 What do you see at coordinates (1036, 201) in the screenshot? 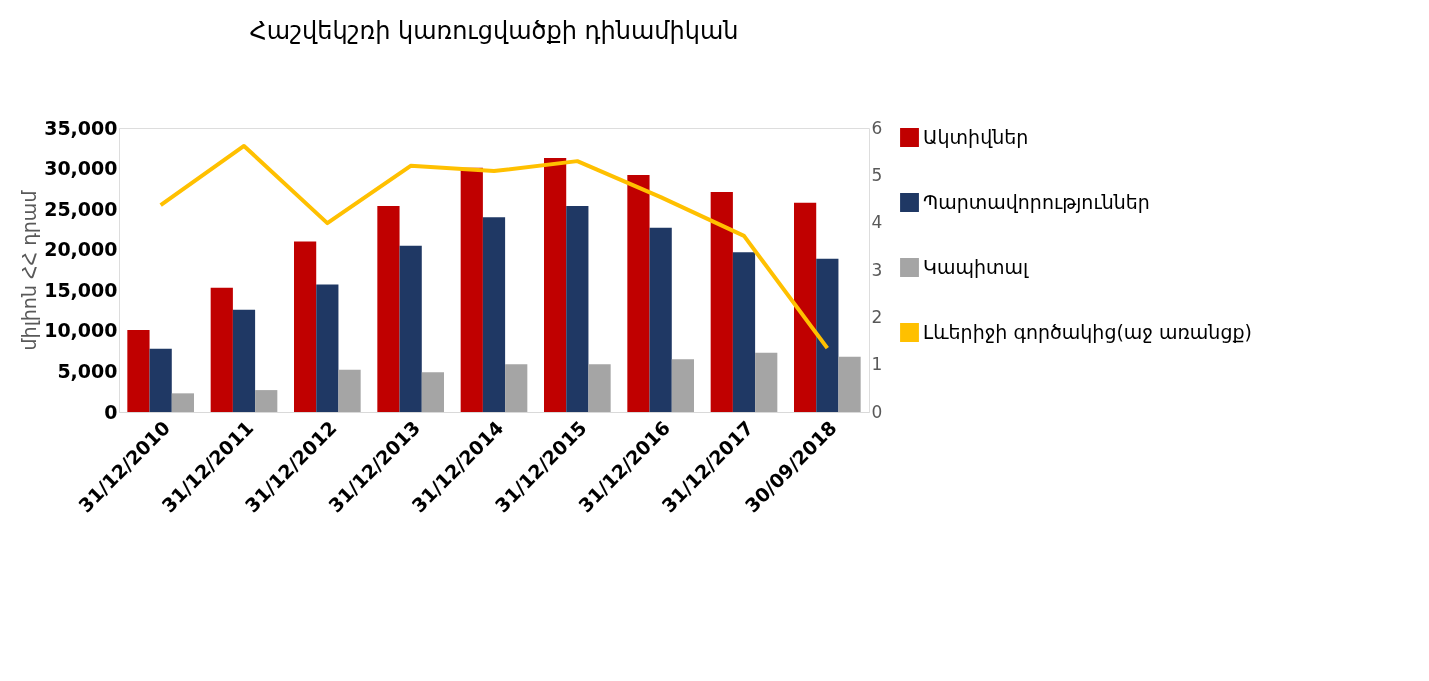
I see `legend-label: Պարտավորություններ` at bounding box center [1036, 201].